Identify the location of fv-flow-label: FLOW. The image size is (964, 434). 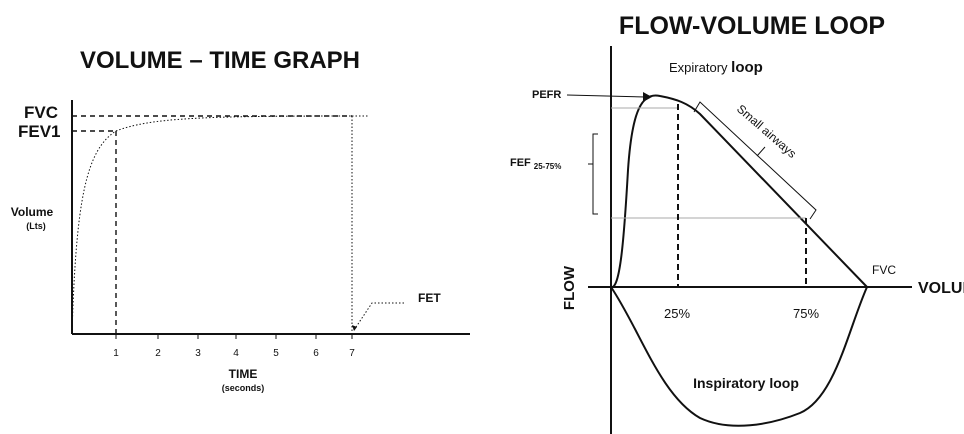
(569, 287).